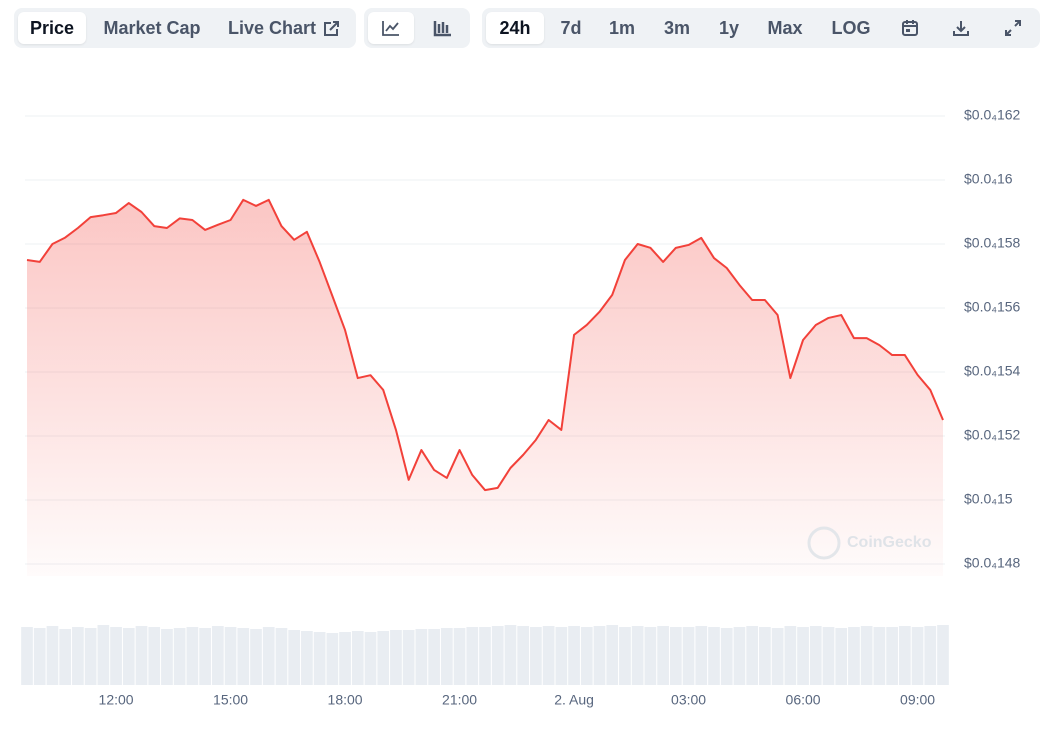 The height and width of the screenshot is (730, 1042). I want to click on x-tick-label: 12:00, so click(116, 700).